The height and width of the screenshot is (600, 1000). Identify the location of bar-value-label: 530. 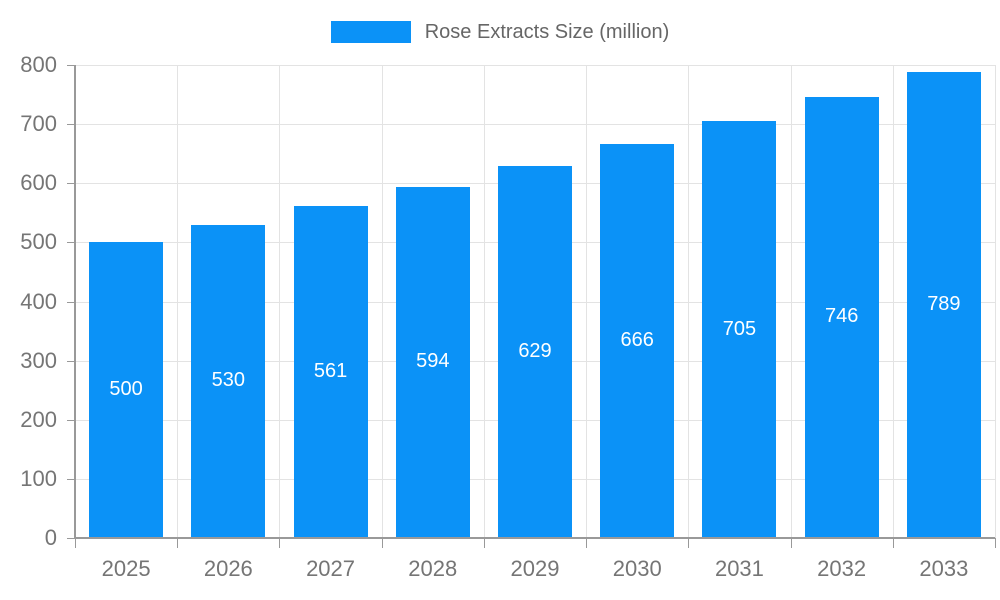
(228, 380).